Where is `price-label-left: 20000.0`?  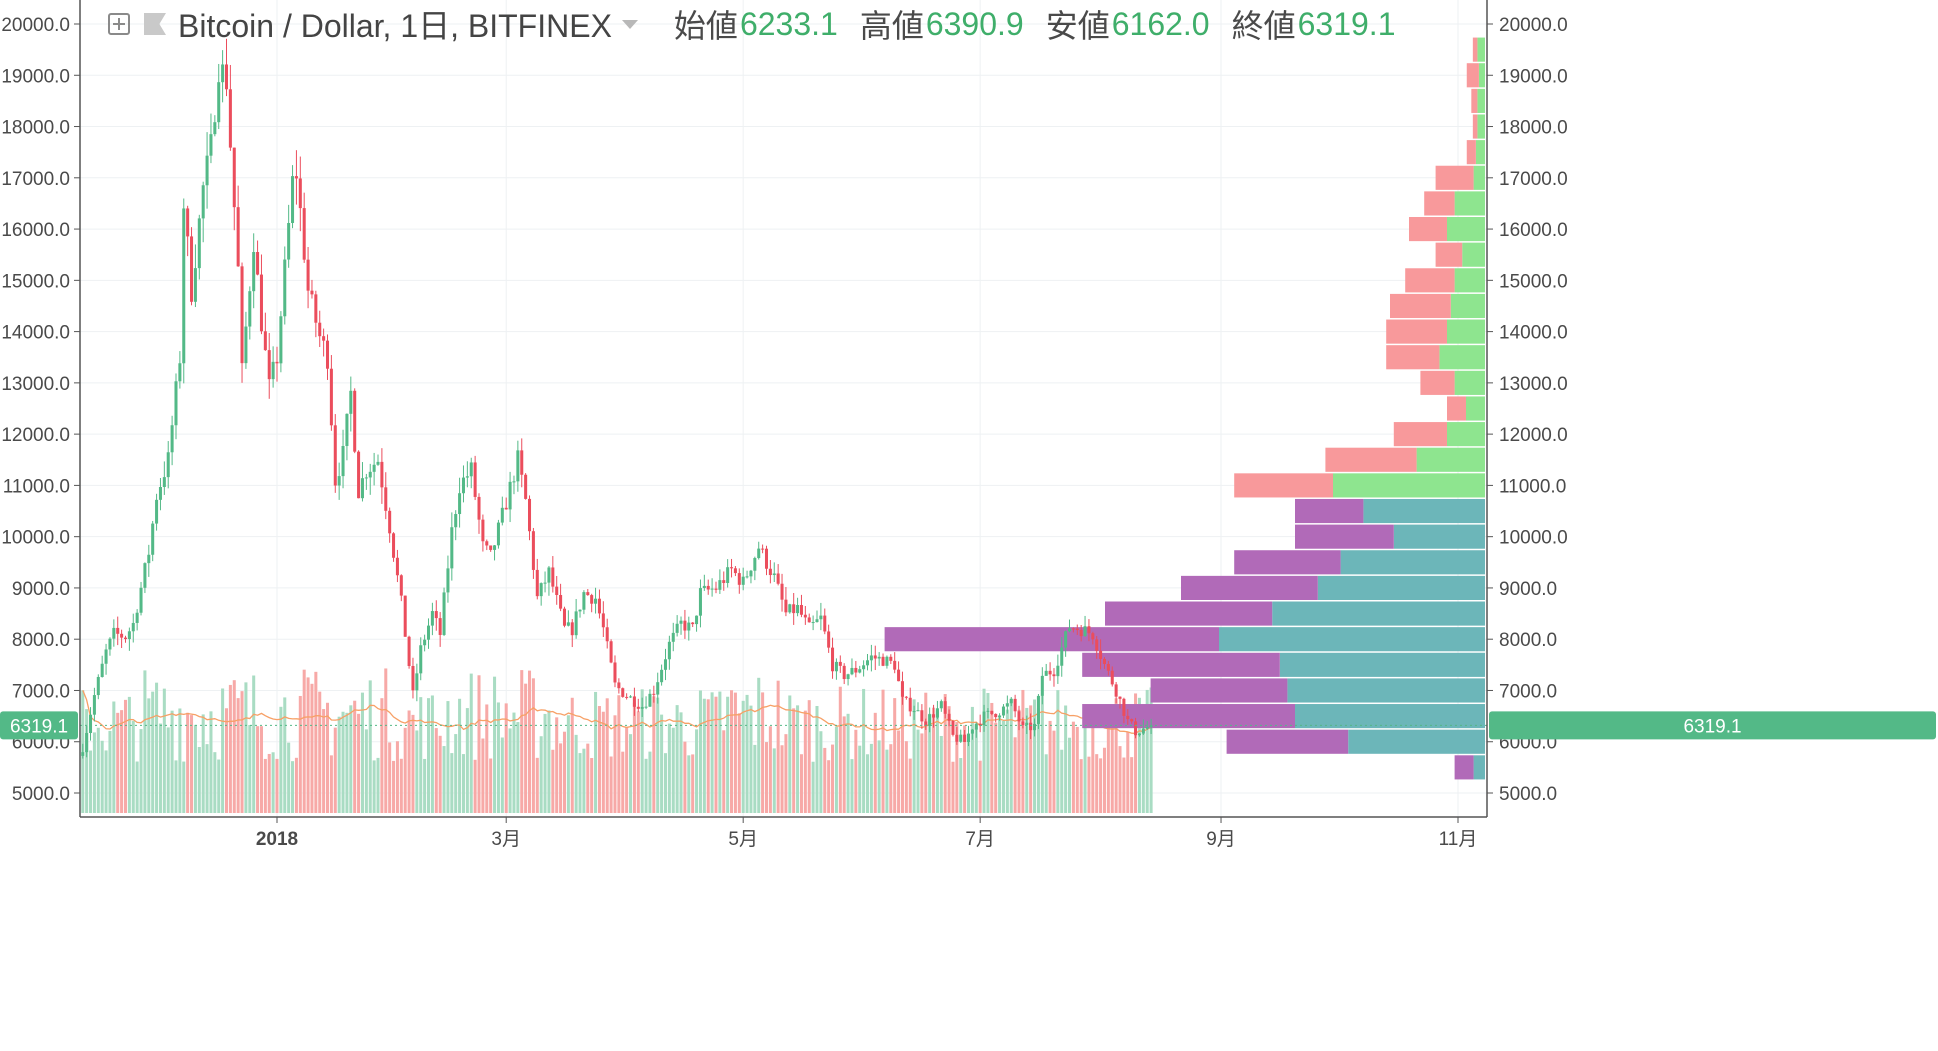 price-label-left: 20000.0 is located at coordinates (35, 25).